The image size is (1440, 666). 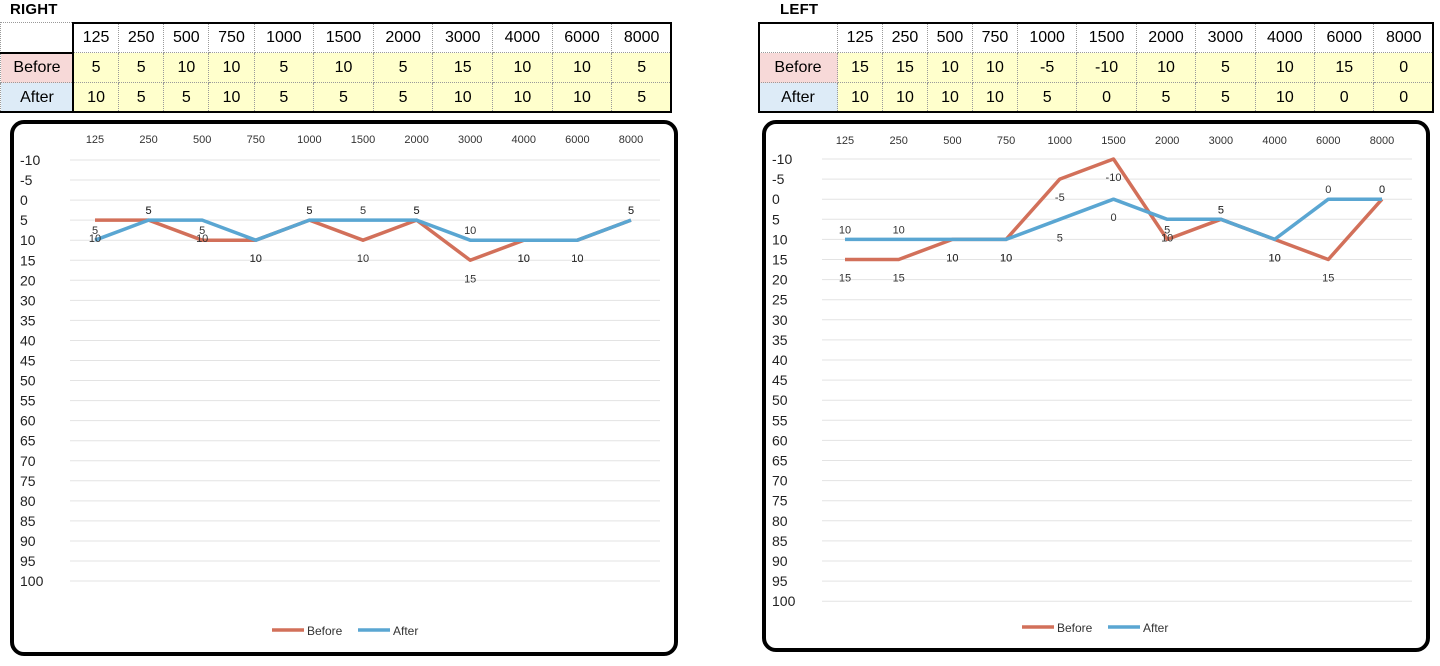 What do you see at coordinates (1096, 37) in the screenshot?
I see `table-header-row: 125 250 500 750 1000 1500 2000 3000 4000 6000 8000` at bounding box center [1096, 37].